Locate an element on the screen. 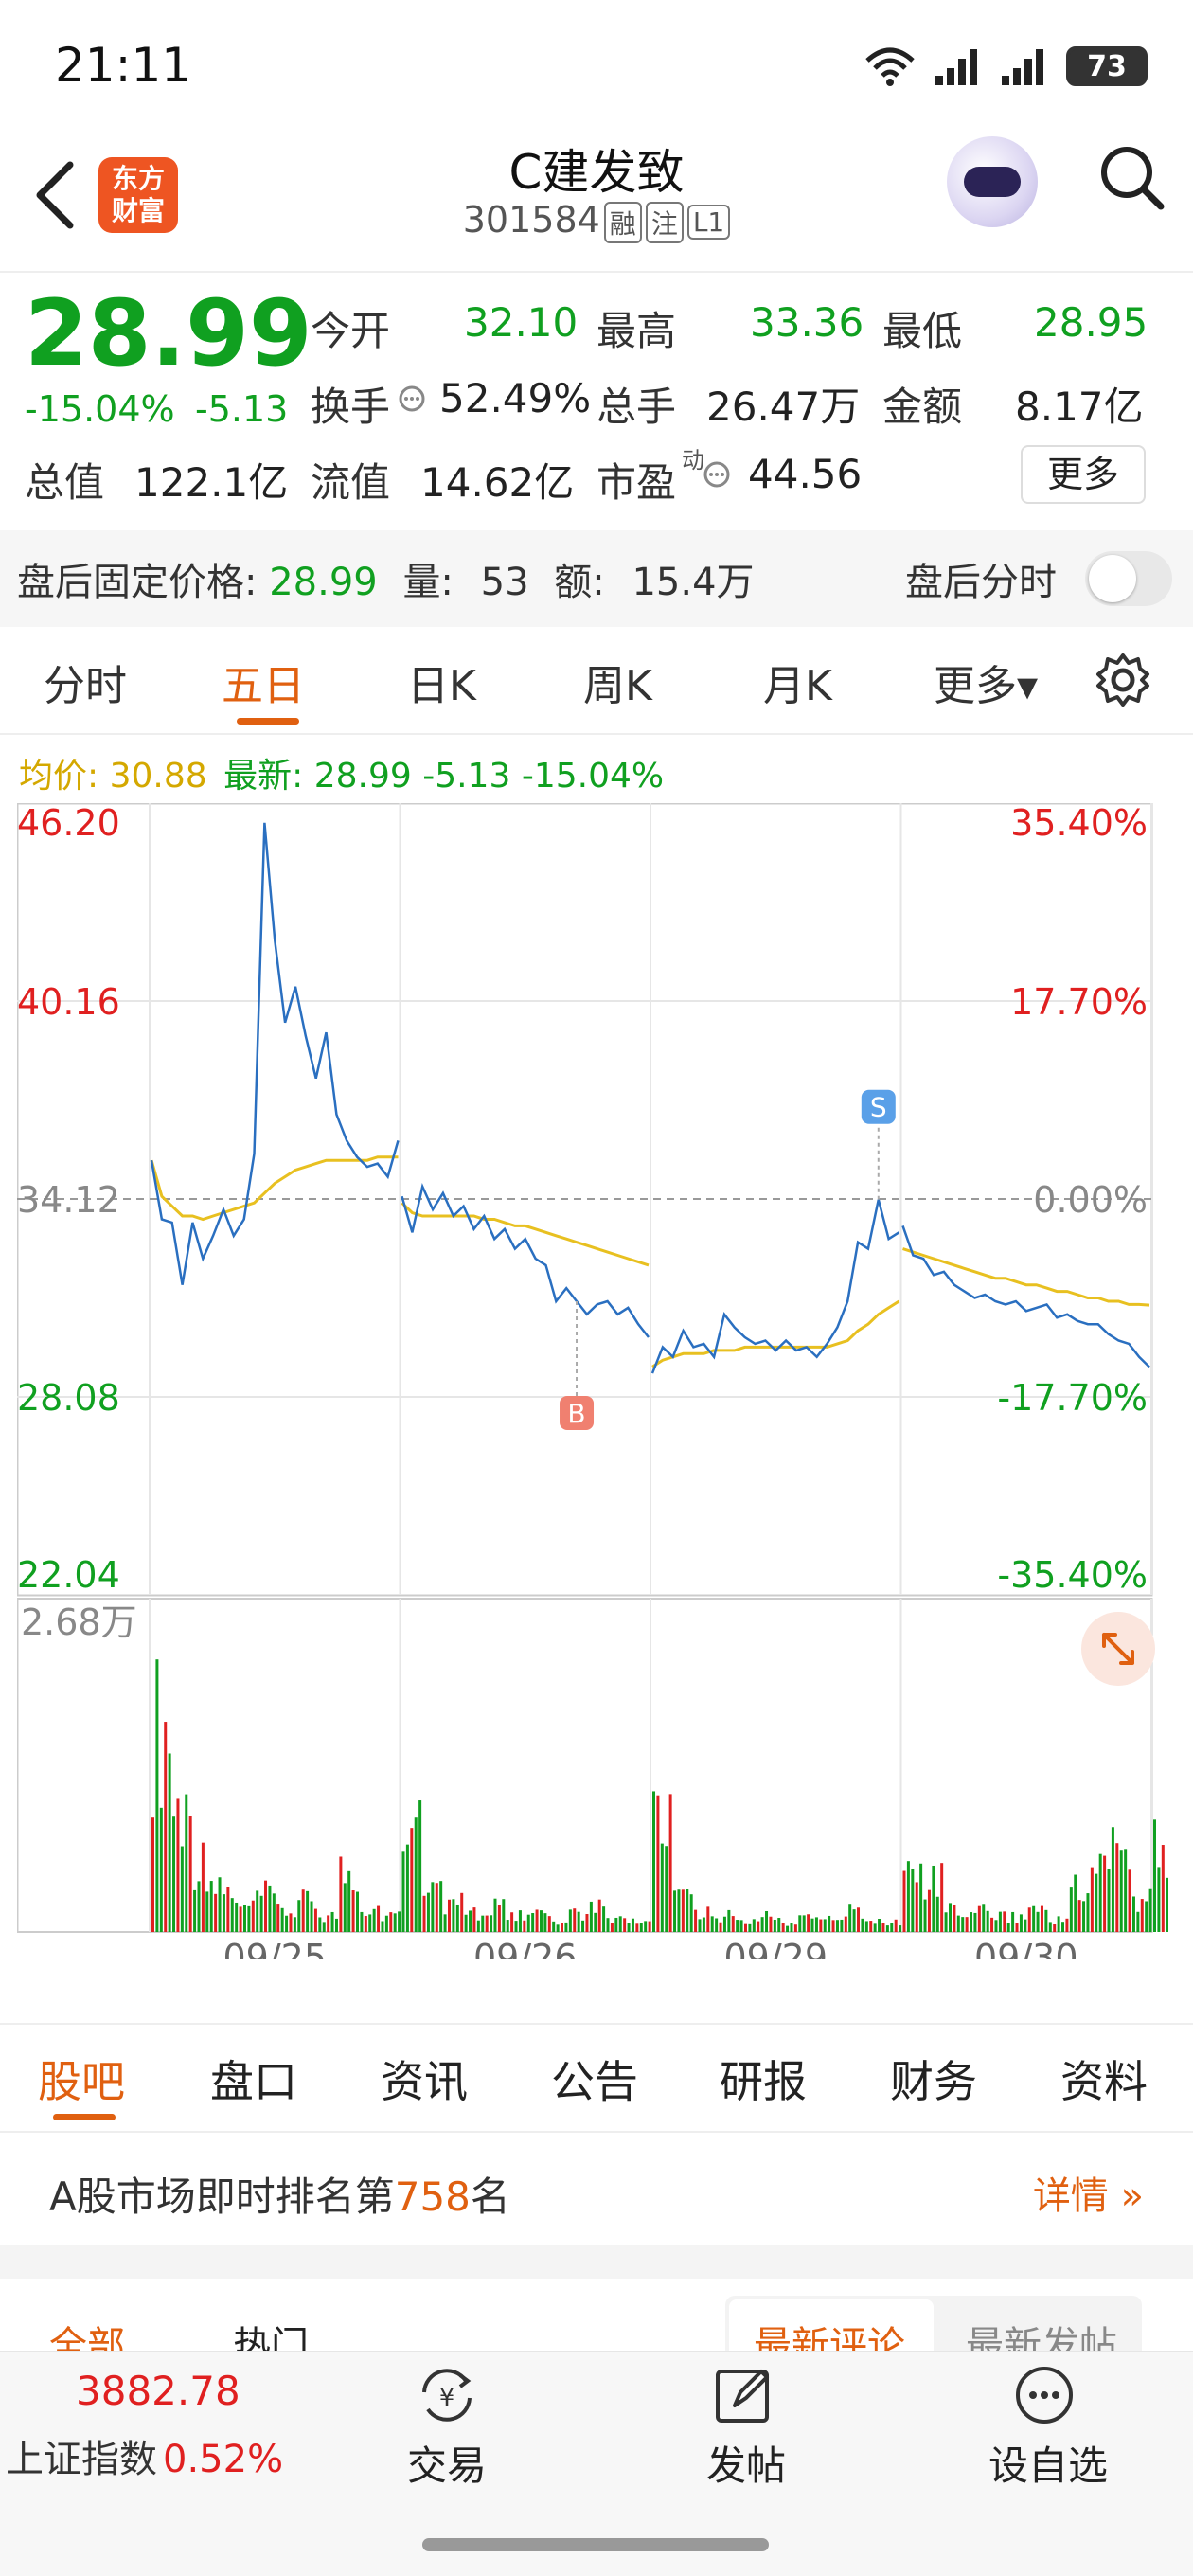 This screenshot has height=2576, width=1193. tab-intraday: 分时 is located at coordinates (85, 686).